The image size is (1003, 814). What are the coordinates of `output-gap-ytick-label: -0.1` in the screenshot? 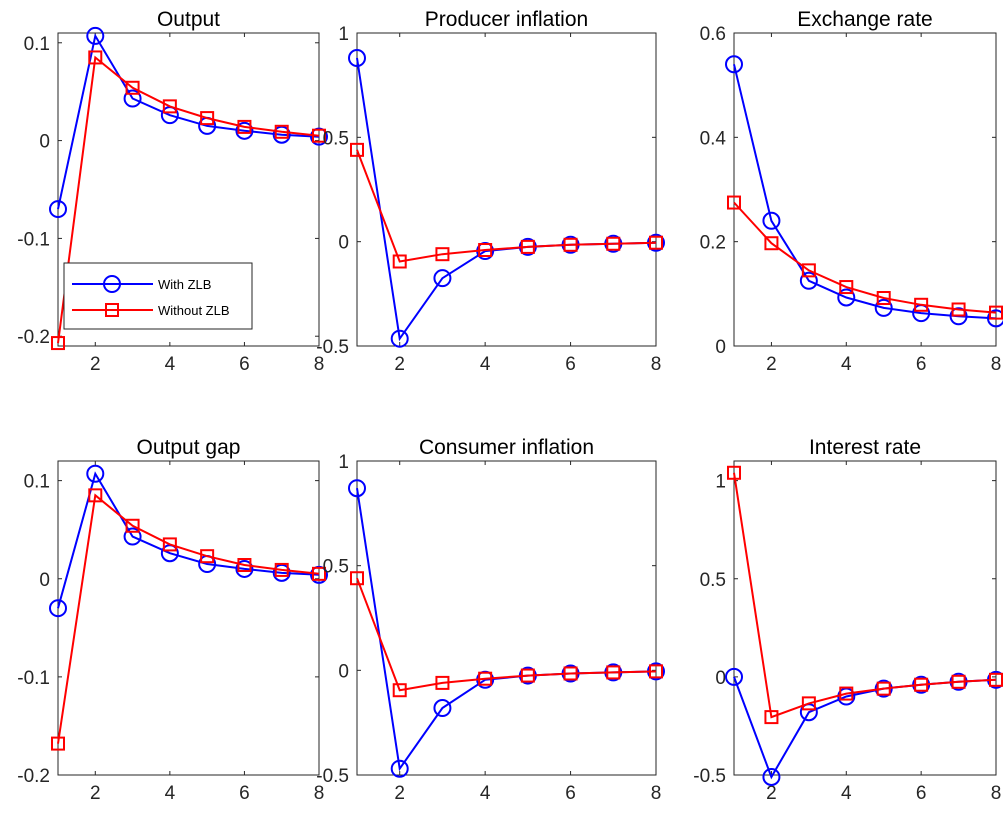 It's located at (33, 678).